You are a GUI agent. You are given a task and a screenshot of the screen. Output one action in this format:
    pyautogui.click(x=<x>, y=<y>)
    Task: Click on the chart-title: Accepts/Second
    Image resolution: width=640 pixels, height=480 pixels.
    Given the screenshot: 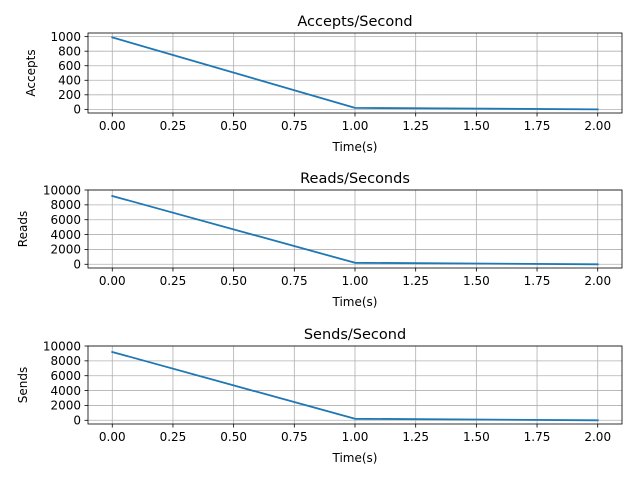 What is the action you would take?
    pyautogui.click(x=354, y=22)
    